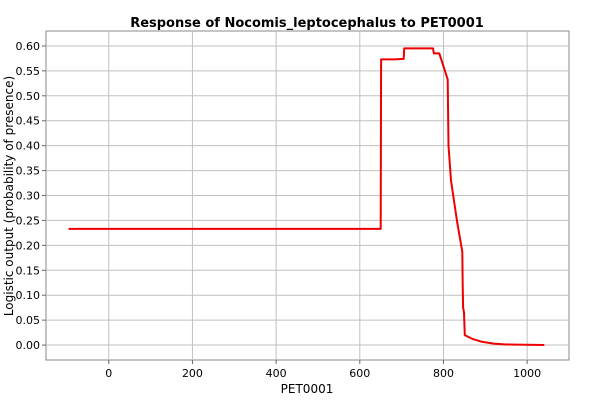 The height and width of the screenshot is (400, 600). What do you see at coordinates (28, 220) in the screenshot?
I see `y-tick-label: 0.25` at bounding box center [28, 220].